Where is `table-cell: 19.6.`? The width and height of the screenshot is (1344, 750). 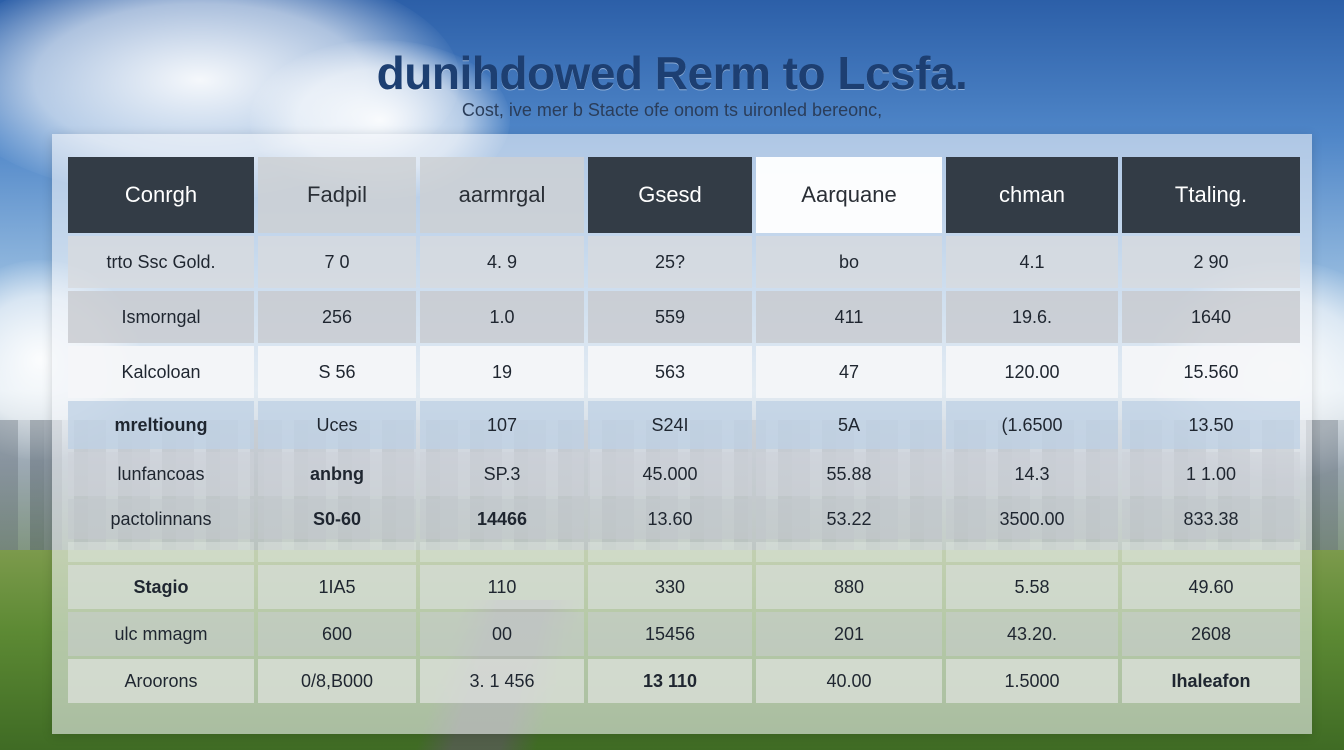 table-cell: 19.6. is located at coordinates (1032, 317).